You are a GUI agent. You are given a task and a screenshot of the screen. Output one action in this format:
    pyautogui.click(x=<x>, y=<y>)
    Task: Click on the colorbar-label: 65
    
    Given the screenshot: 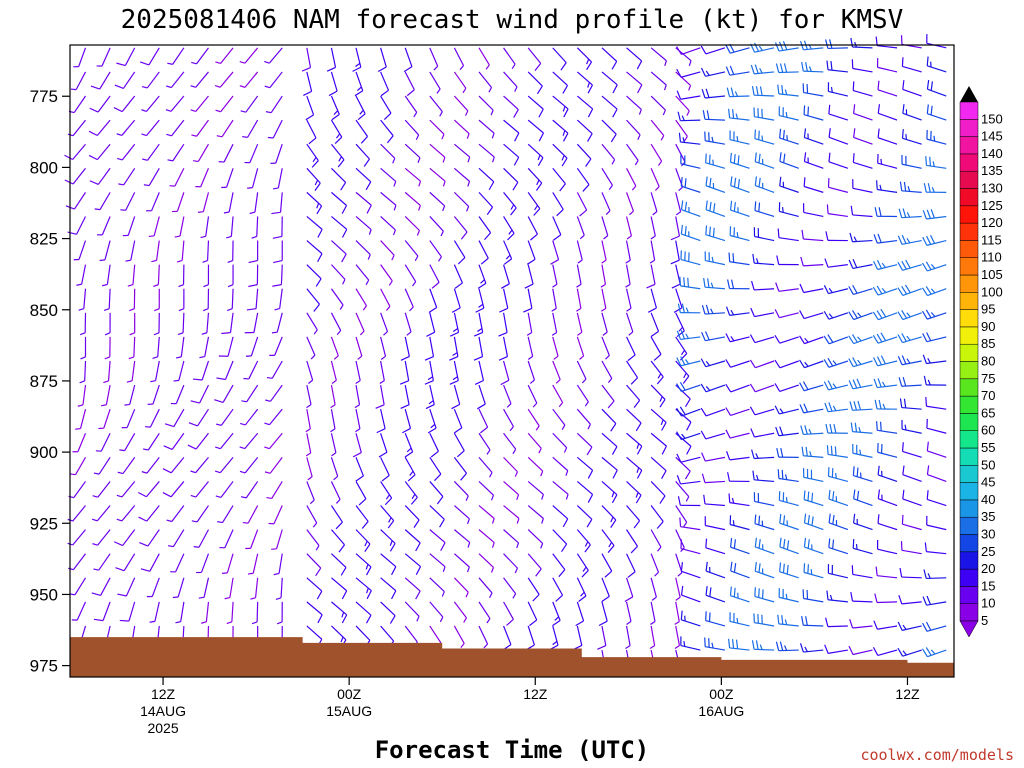 What is the action you would take?
    pyautogui.click(x=988, y=412)
    